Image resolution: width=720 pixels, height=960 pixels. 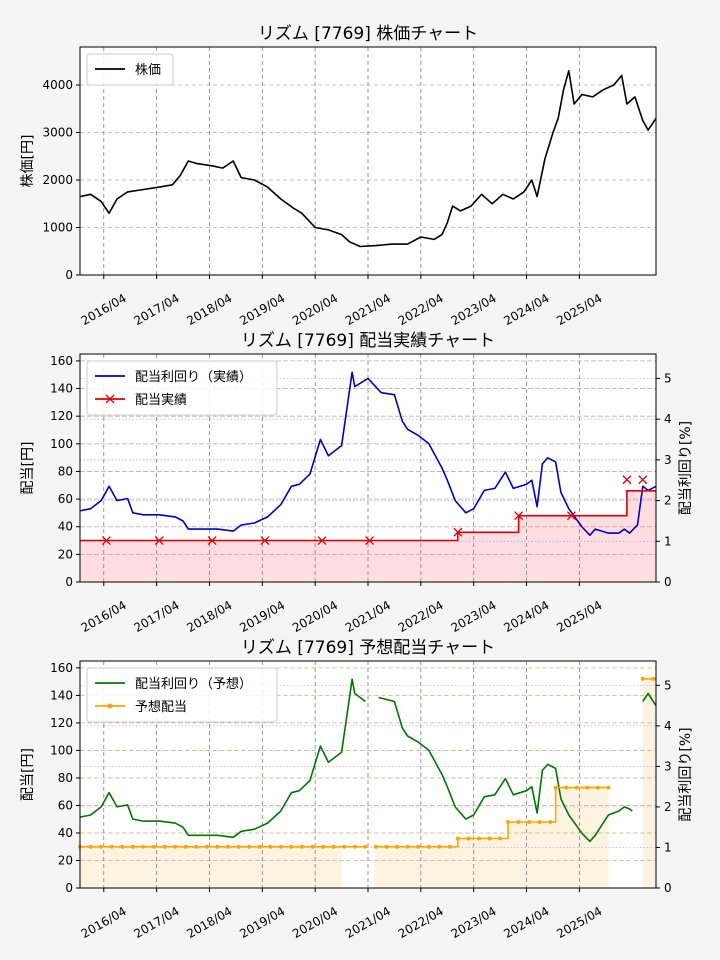 What do you see at coordinates (130, 69) in the screenshot?
I see `legend: 株価` at bounding box center [130, 69].